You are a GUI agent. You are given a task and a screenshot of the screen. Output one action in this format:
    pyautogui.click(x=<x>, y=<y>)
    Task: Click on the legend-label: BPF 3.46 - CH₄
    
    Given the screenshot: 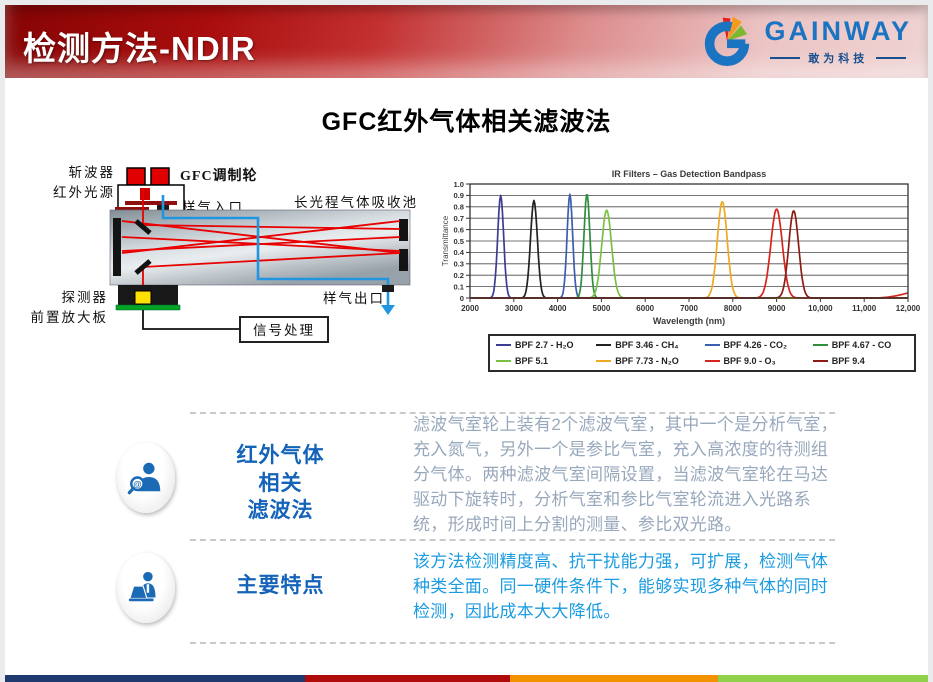 What is the action you would take?
    pyautogui.click(x=647, y=345)
    